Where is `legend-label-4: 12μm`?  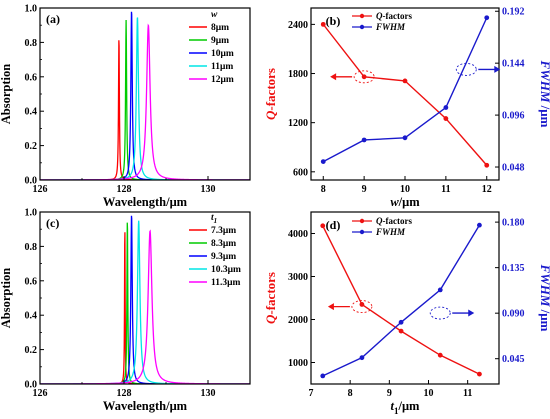
legend-label-4: 12μm is located at coordinates (222, 80).